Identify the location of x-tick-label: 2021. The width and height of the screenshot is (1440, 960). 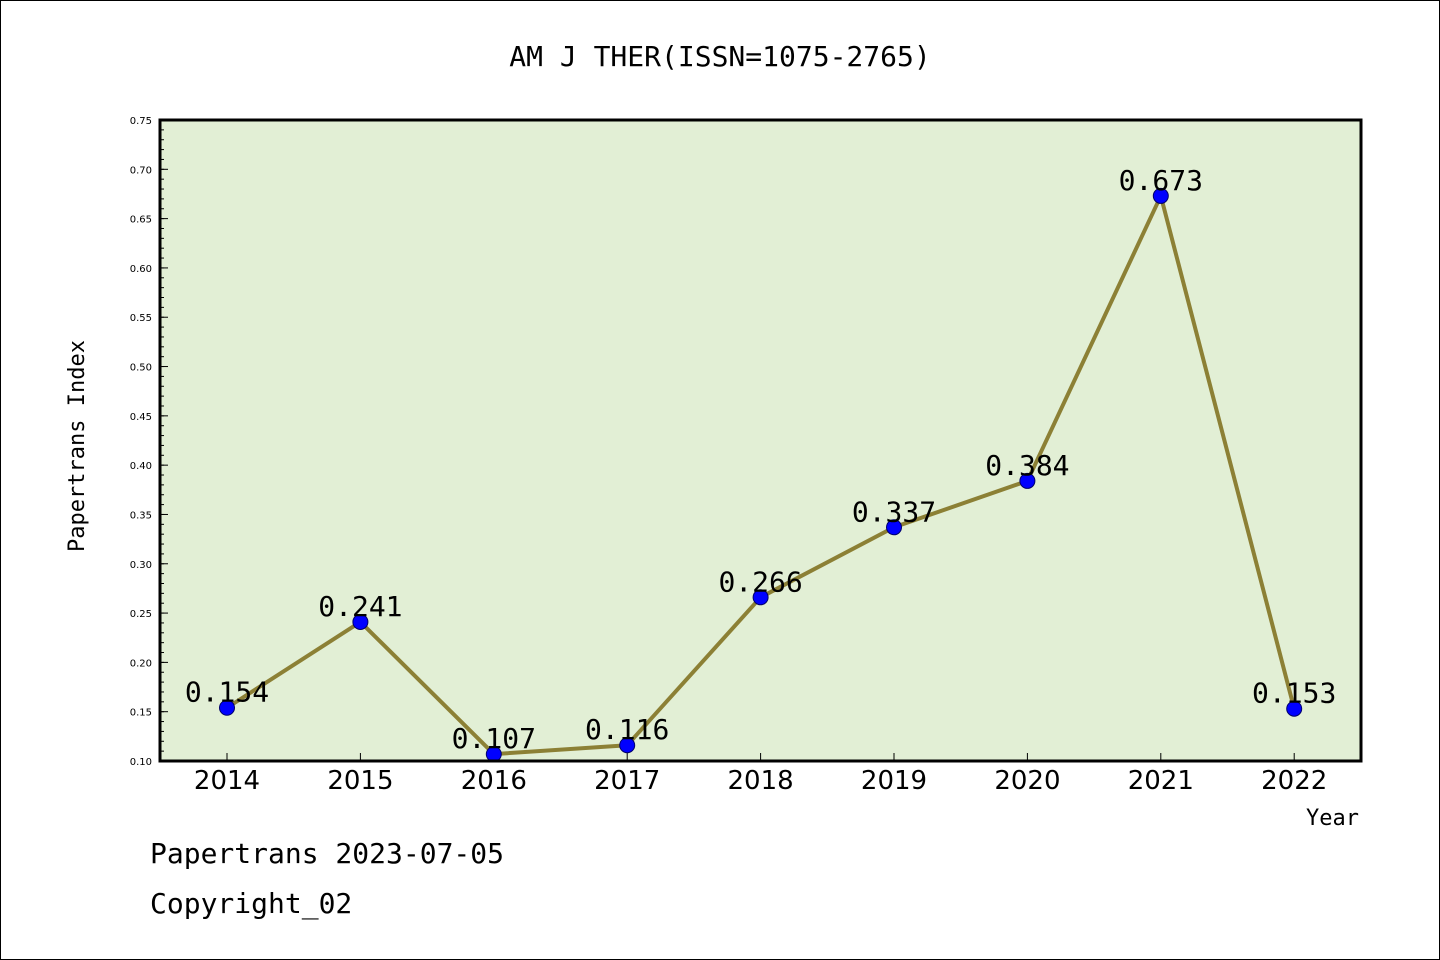
(1161, 781).